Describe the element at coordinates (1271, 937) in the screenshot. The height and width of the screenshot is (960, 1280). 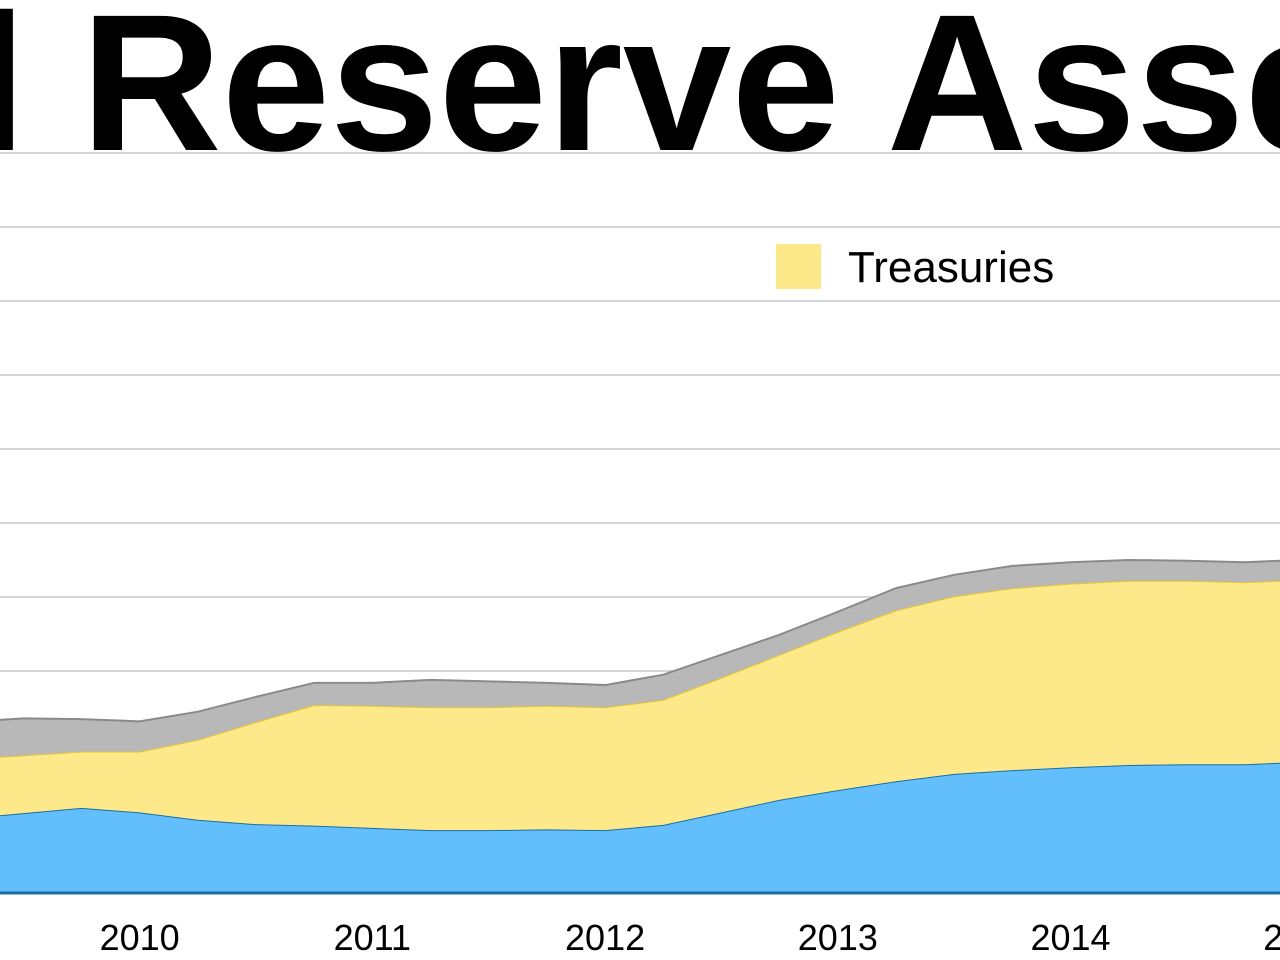
I see `x-tick-label: 2015` at that location.